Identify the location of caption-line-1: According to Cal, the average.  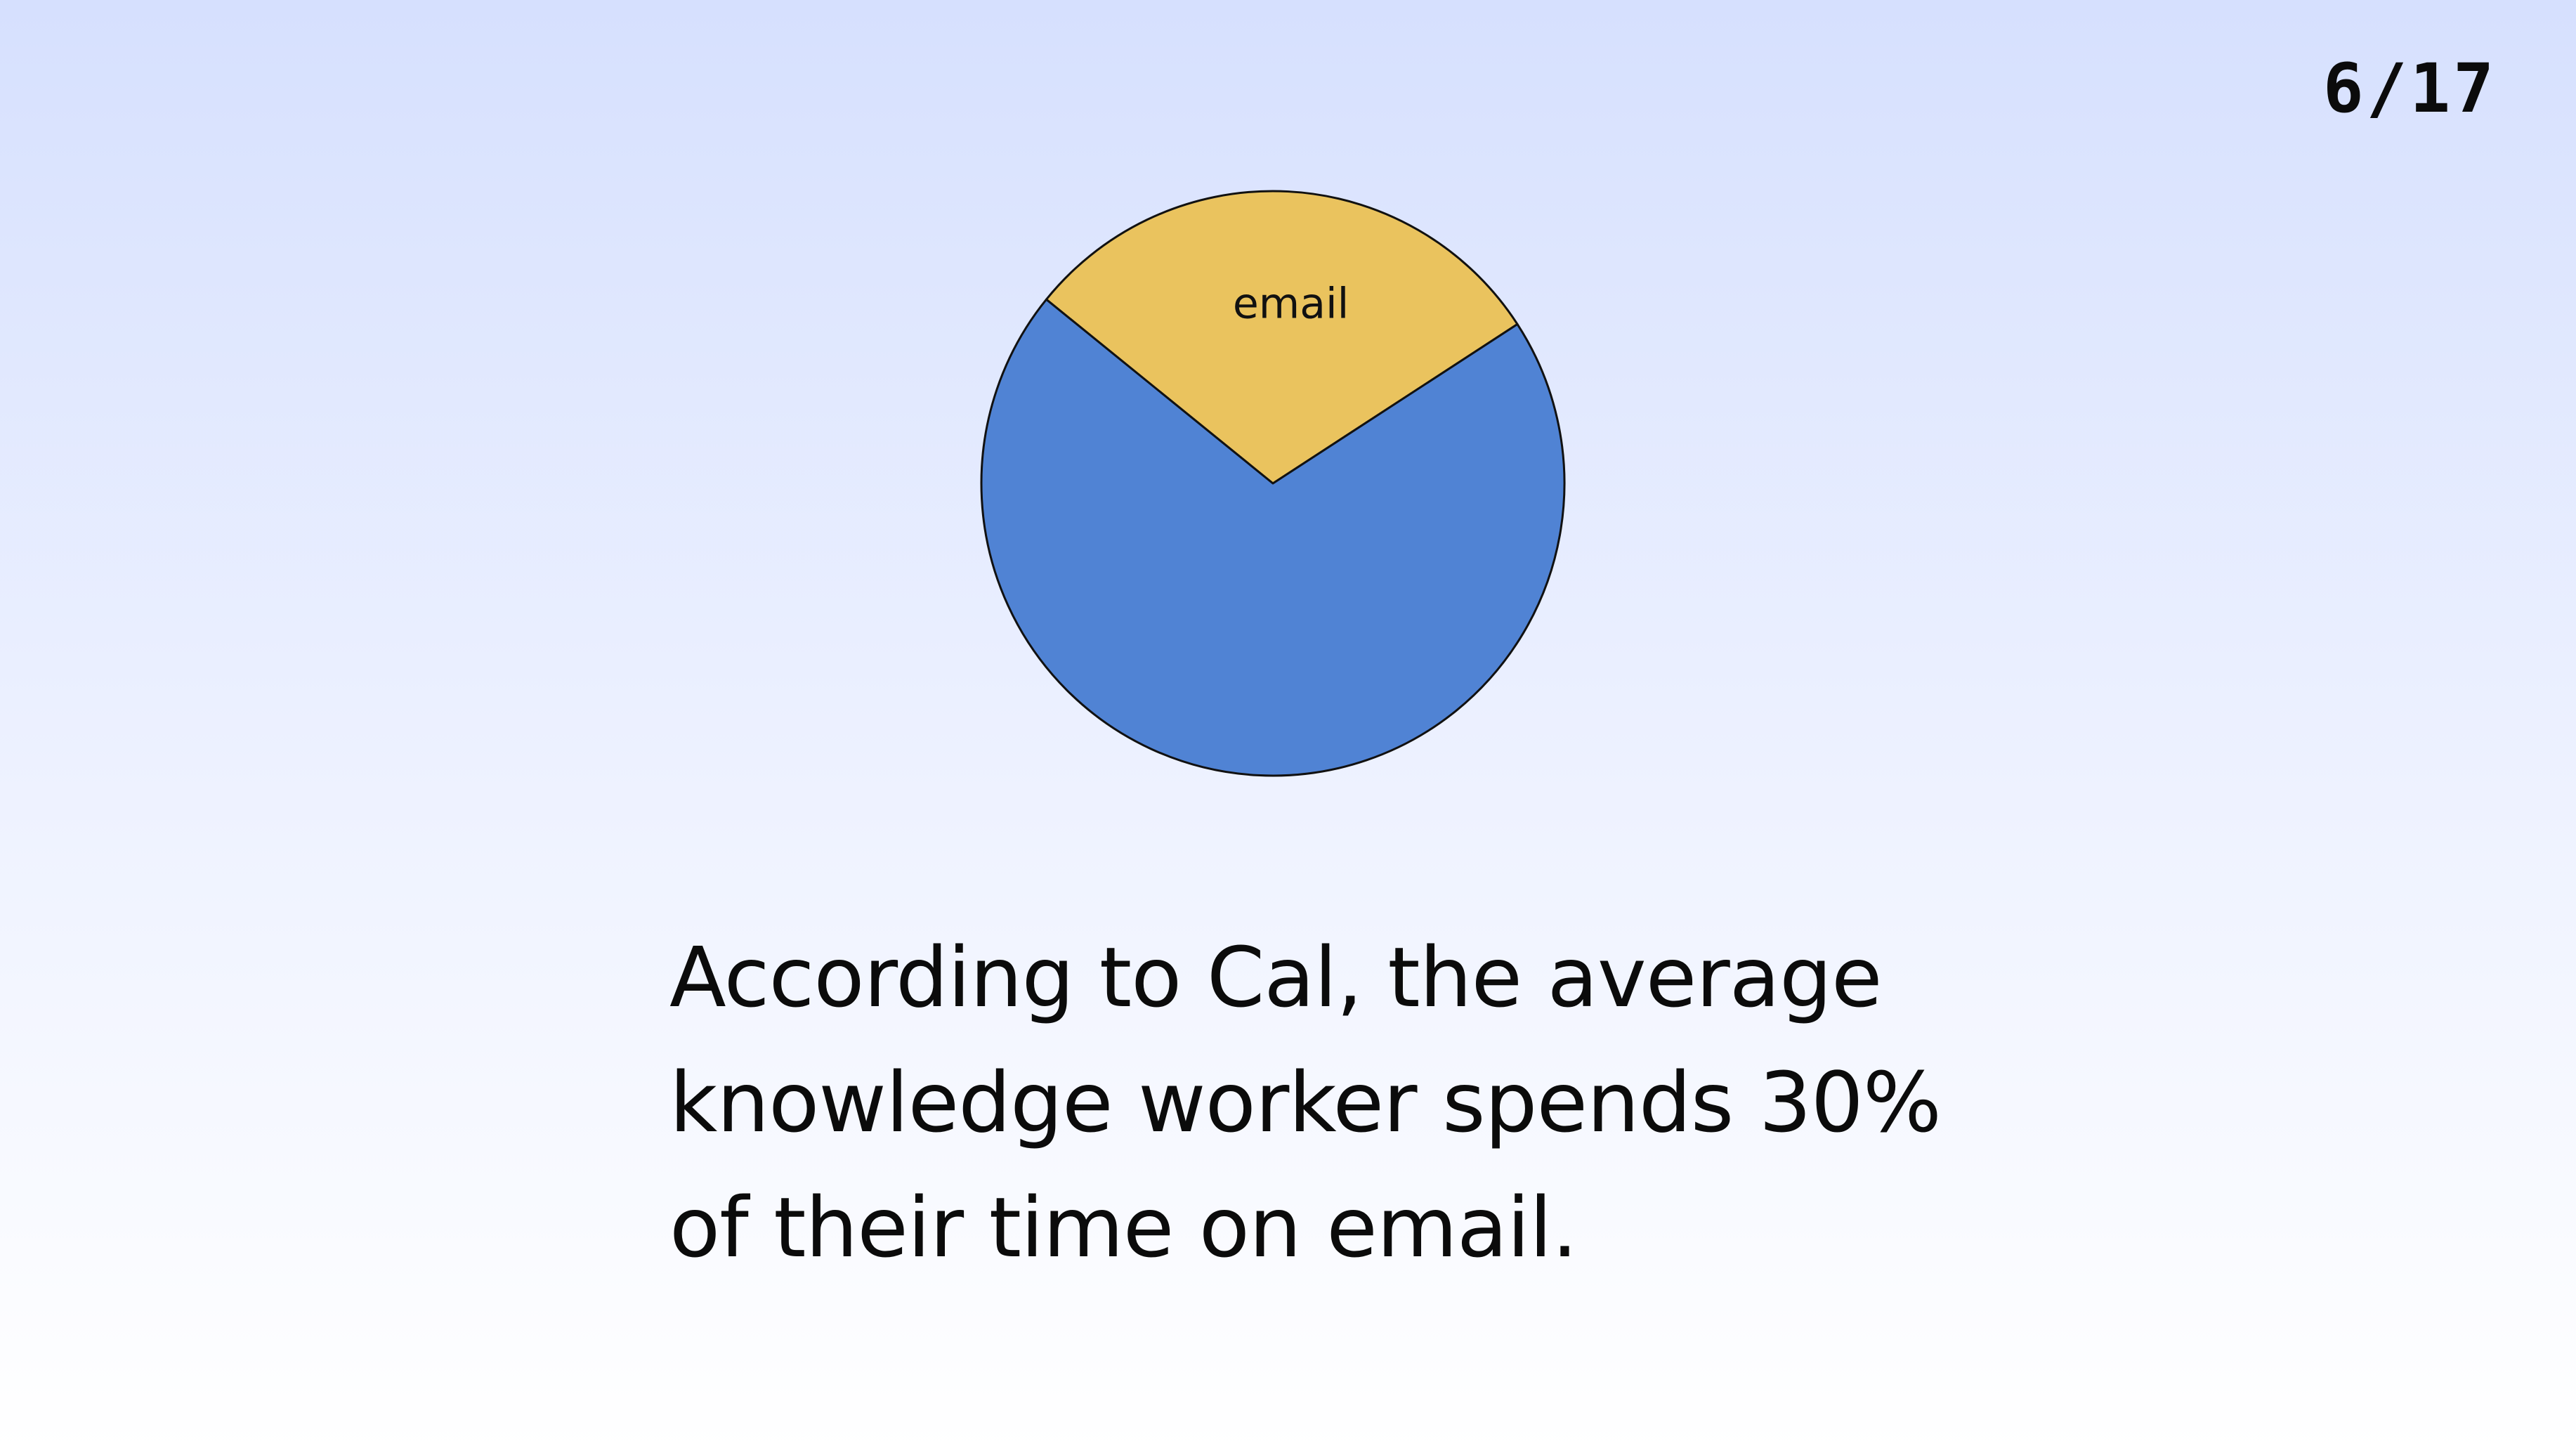
(1276, 977).